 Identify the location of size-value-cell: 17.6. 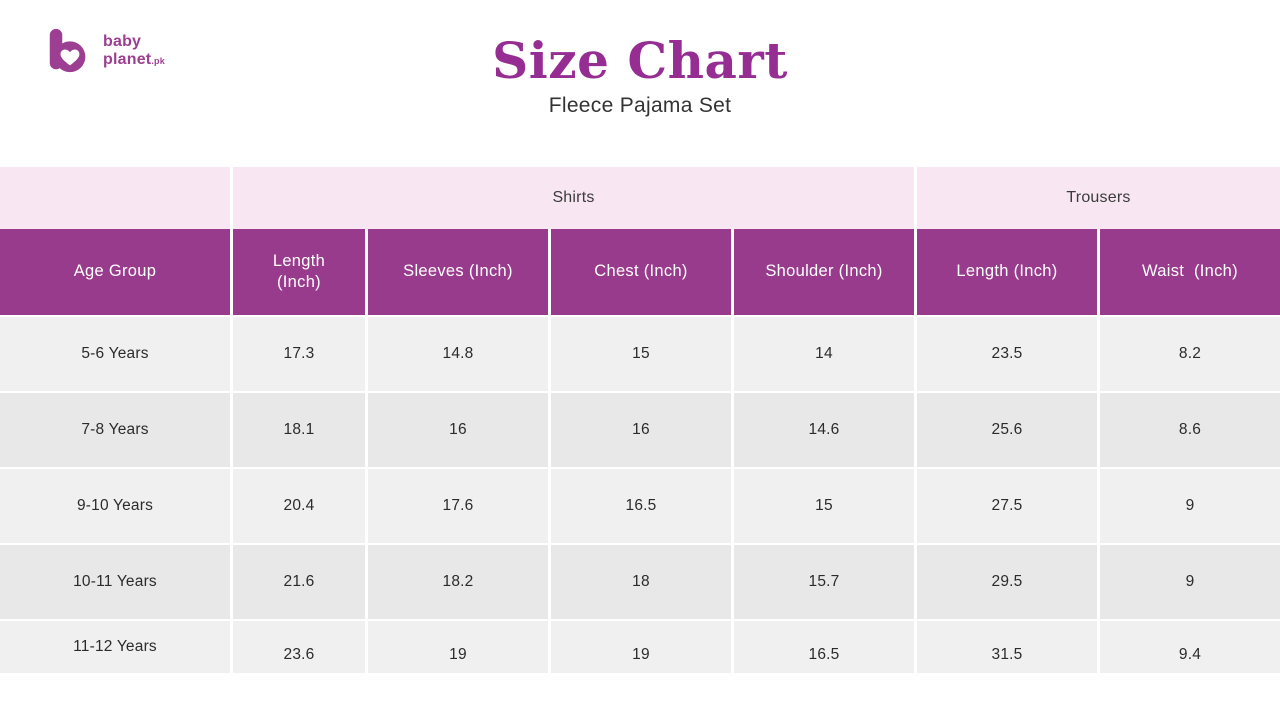
(458, 507).